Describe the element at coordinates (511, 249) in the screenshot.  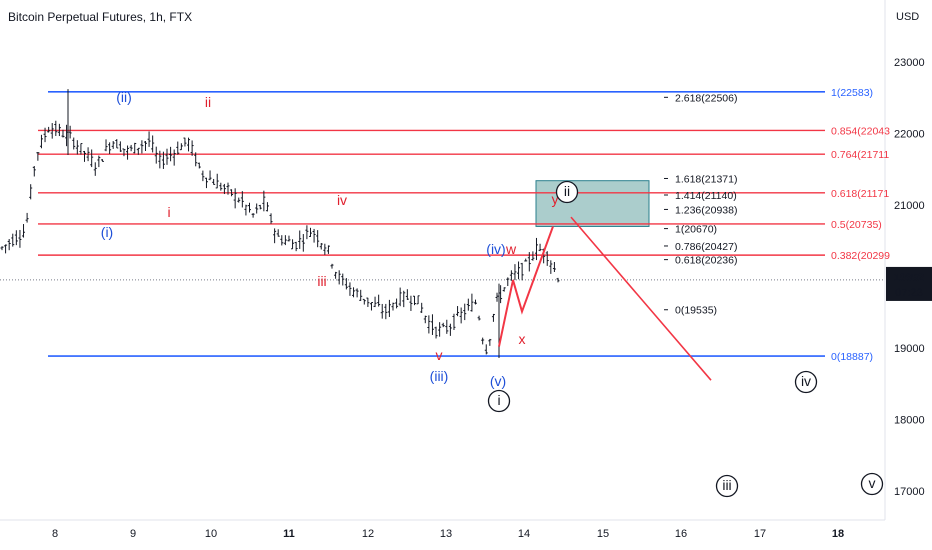
I see `wave-label-red: w` at that location.